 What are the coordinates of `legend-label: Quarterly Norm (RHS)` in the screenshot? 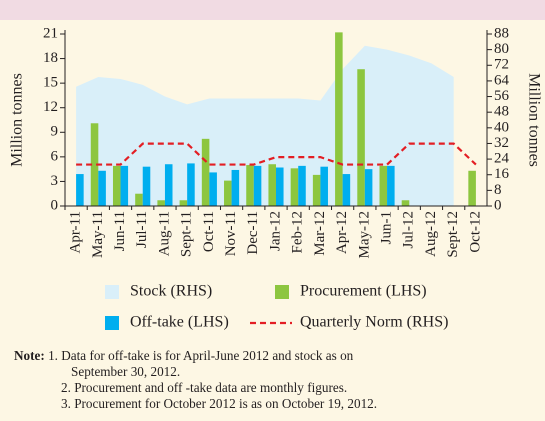 It's located at (374, 322).